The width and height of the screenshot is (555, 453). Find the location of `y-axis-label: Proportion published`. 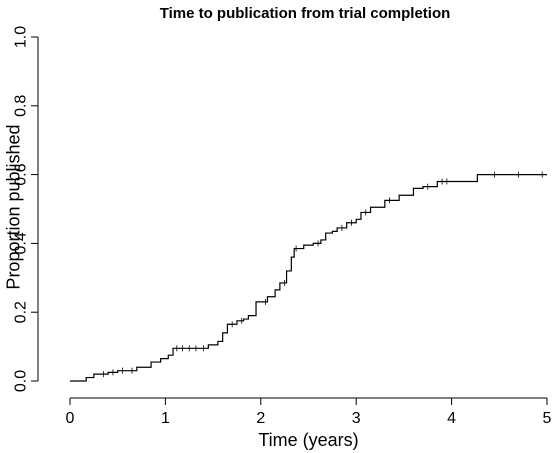

y-axis-label: Proportion published is located at coordinates (13, 206).